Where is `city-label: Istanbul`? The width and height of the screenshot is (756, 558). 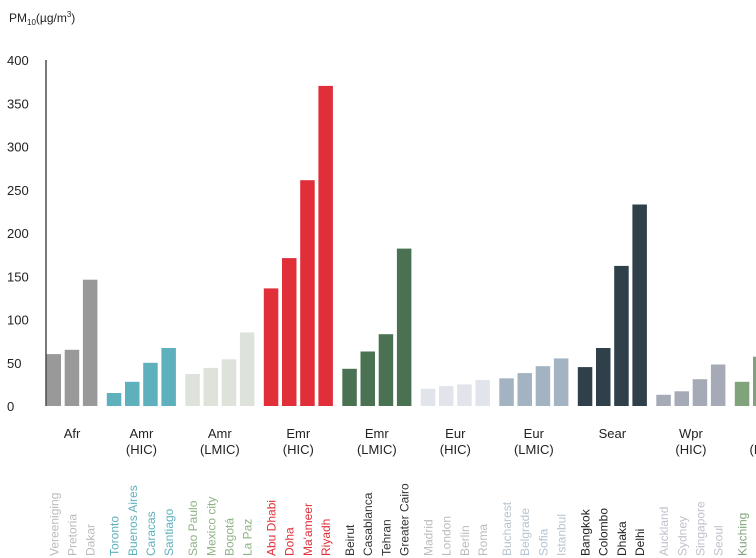 city-label: Istanbul is located at coordinates (562, 535).